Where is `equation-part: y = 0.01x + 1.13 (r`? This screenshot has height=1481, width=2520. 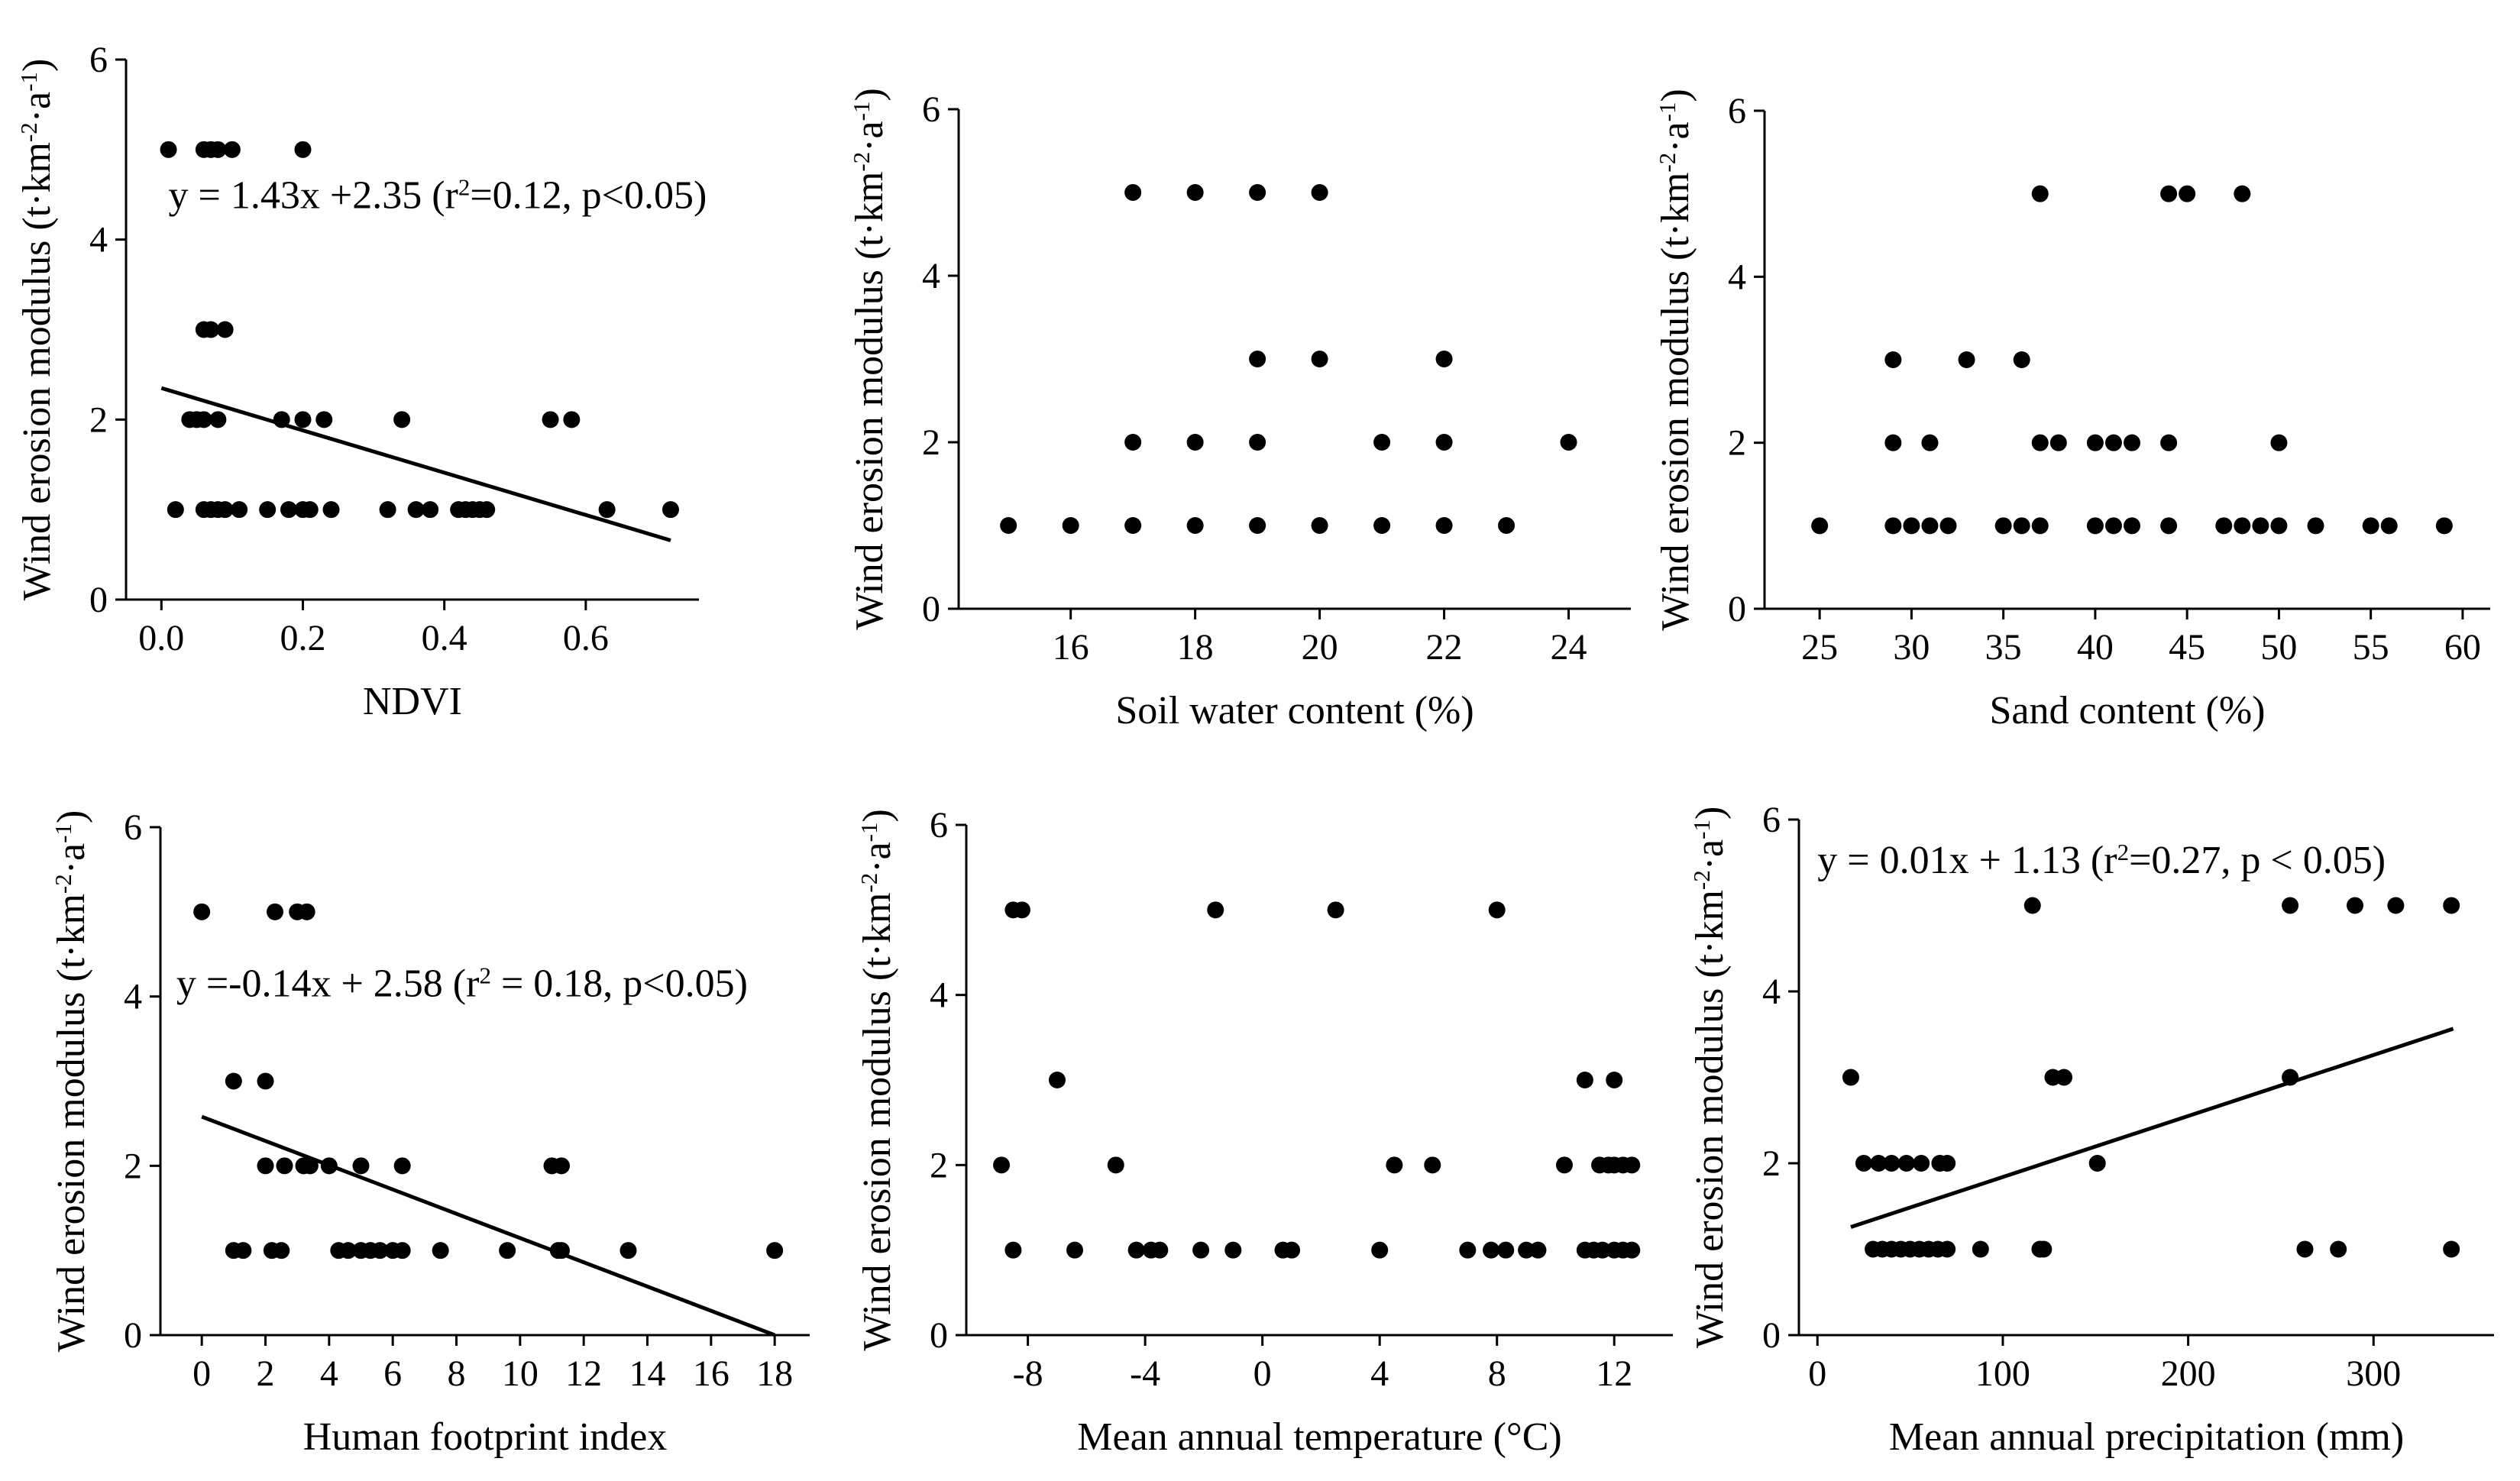
equation-part: y = 0.01x + 1.13 (r is located at coordinates (1967, 860).